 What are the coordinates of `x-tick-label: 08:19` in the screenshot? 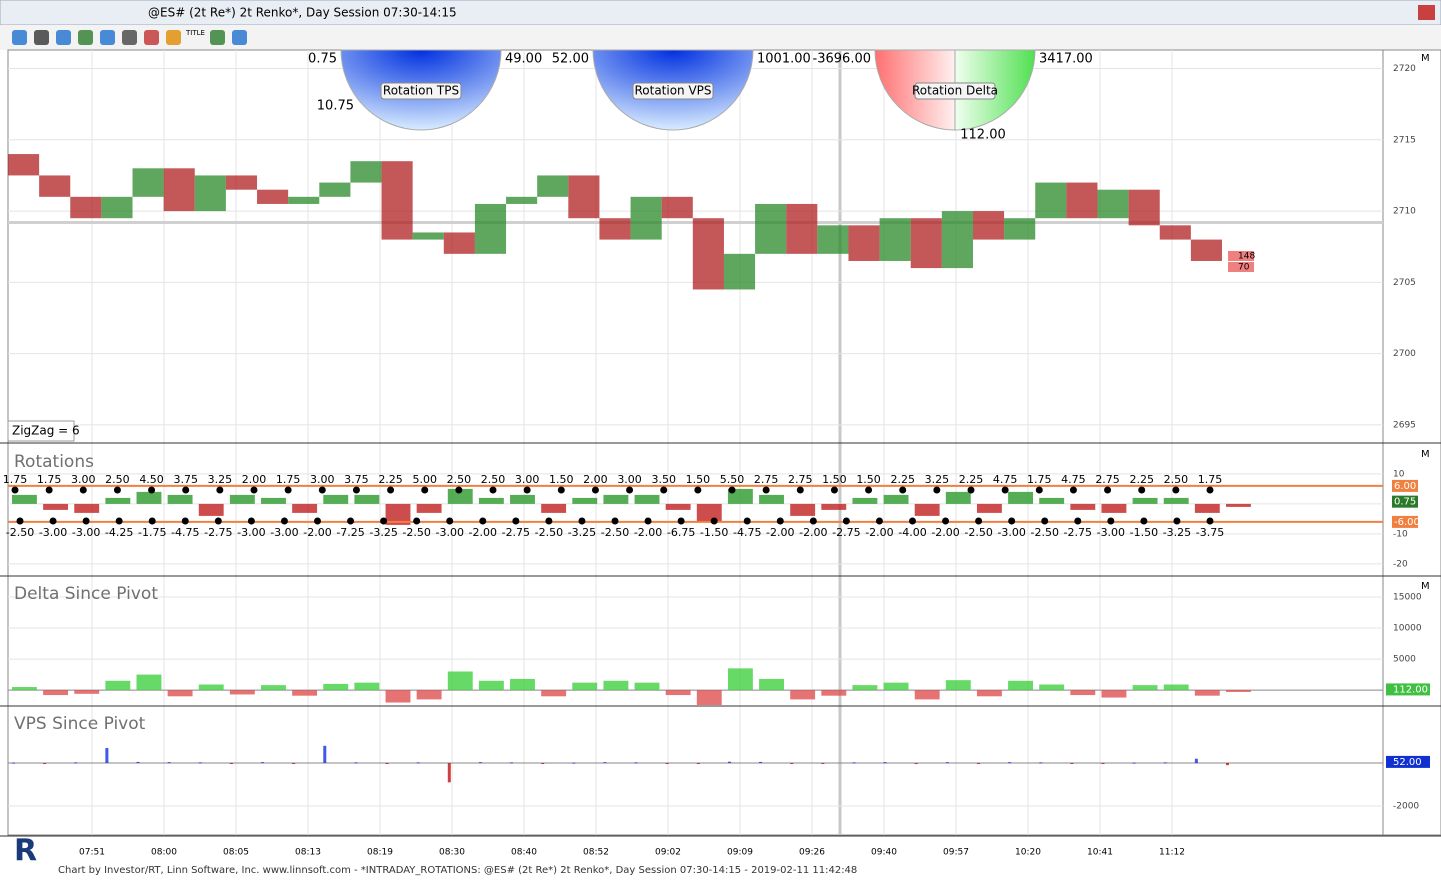 It's located at (380, 853).